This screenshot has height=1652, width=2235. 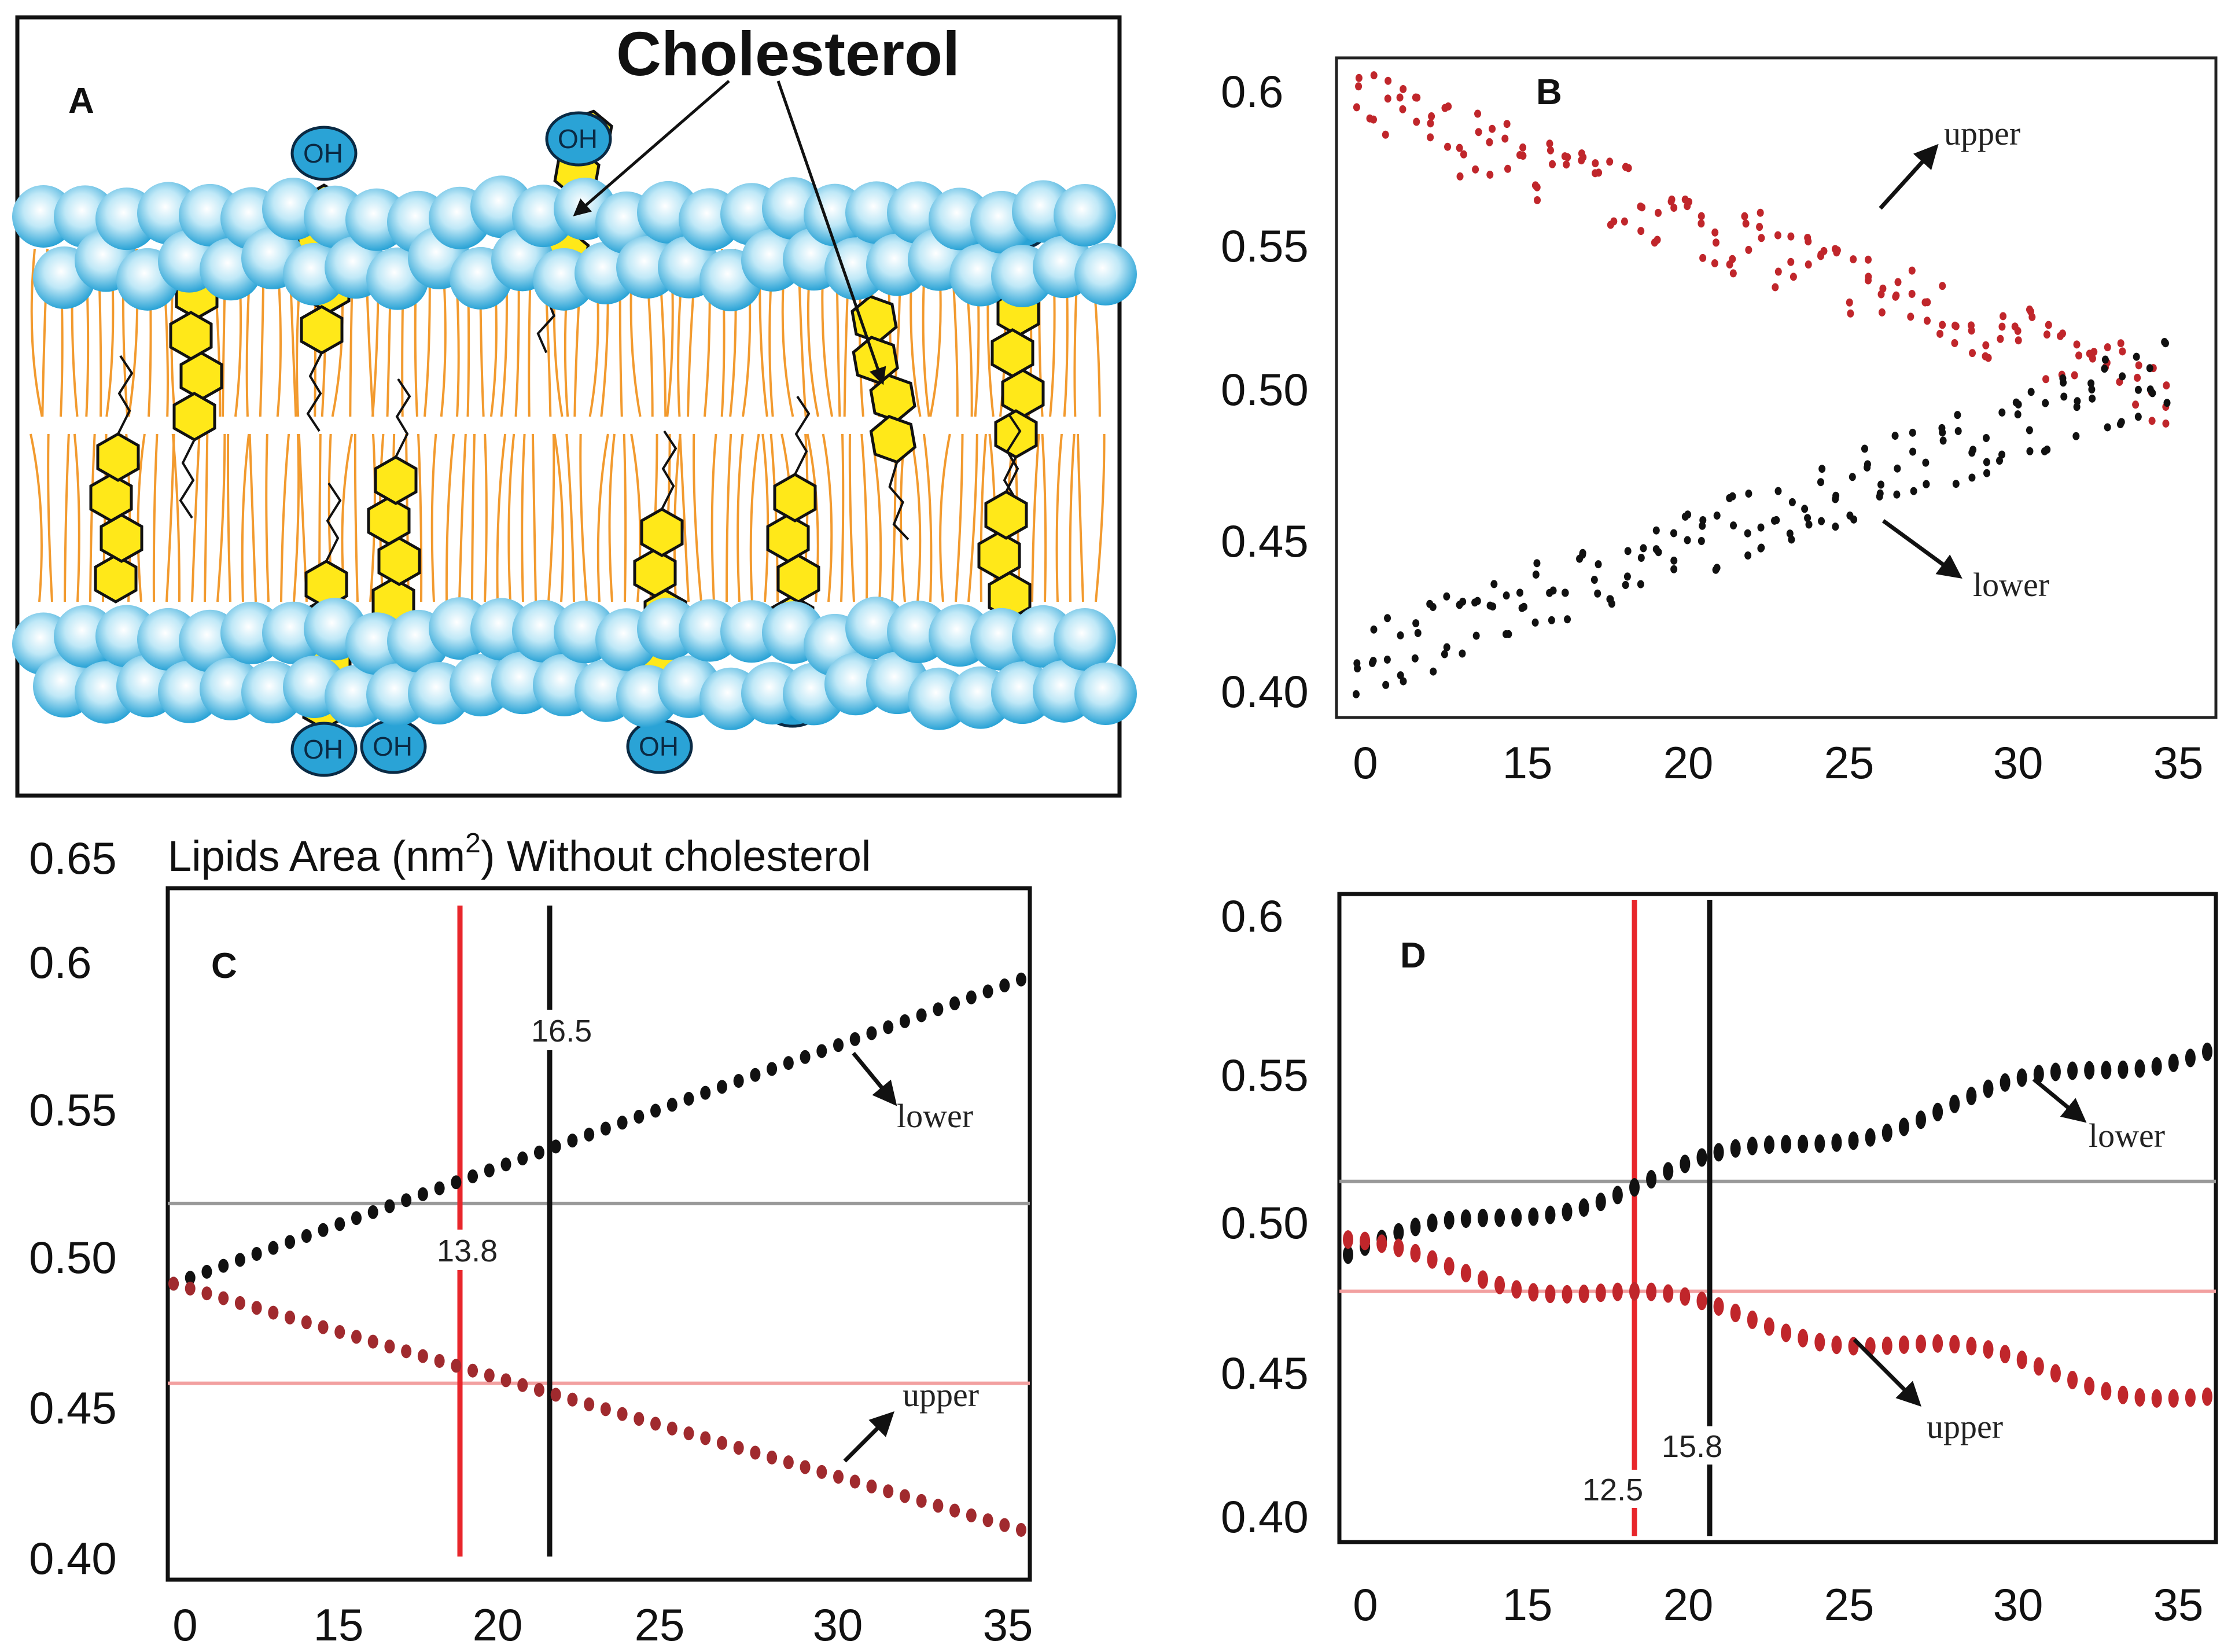 What do you see at coordinates (185, 1624) in the screenshot?
I see `x-tick-label: 0` at bounding box center [185, 1624].